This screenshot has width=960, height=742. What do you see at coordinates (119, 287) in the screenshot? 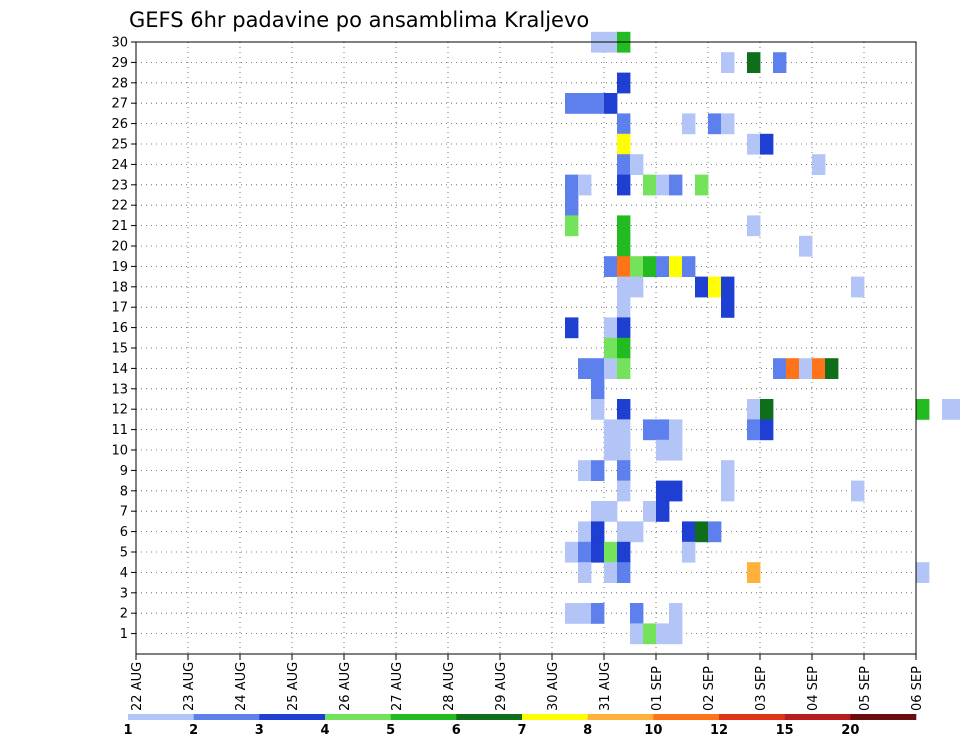
I see `y-tick-label: 18` at bounding box center [119, 287].